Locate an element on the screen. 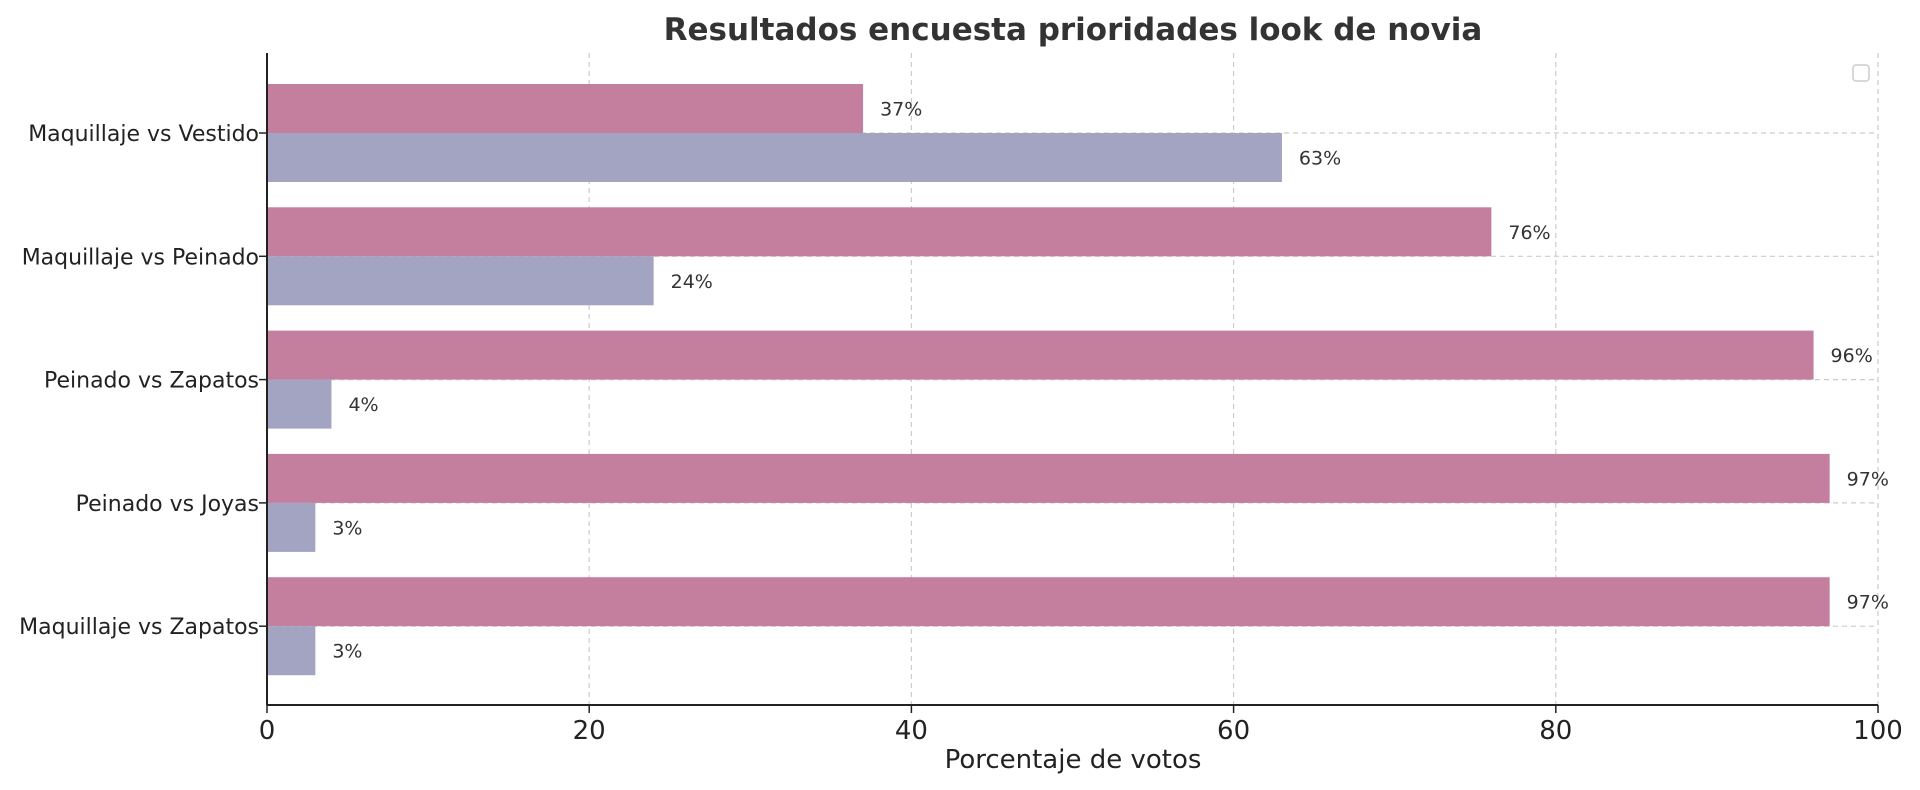 Image resolution: width=1920 pixels, height=790 pixels. legend-box is located at coordinates (1861, 73).